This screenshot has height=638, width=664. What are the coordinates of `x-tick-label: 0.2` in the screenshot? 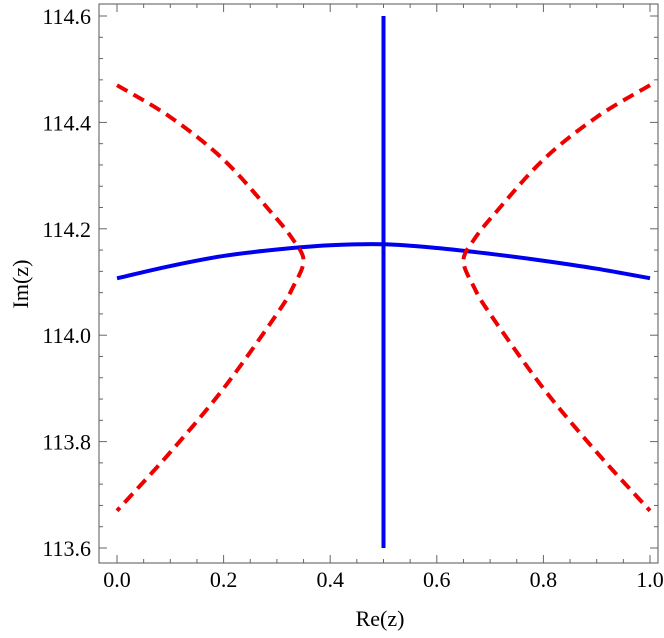 It's located at (224, 579).